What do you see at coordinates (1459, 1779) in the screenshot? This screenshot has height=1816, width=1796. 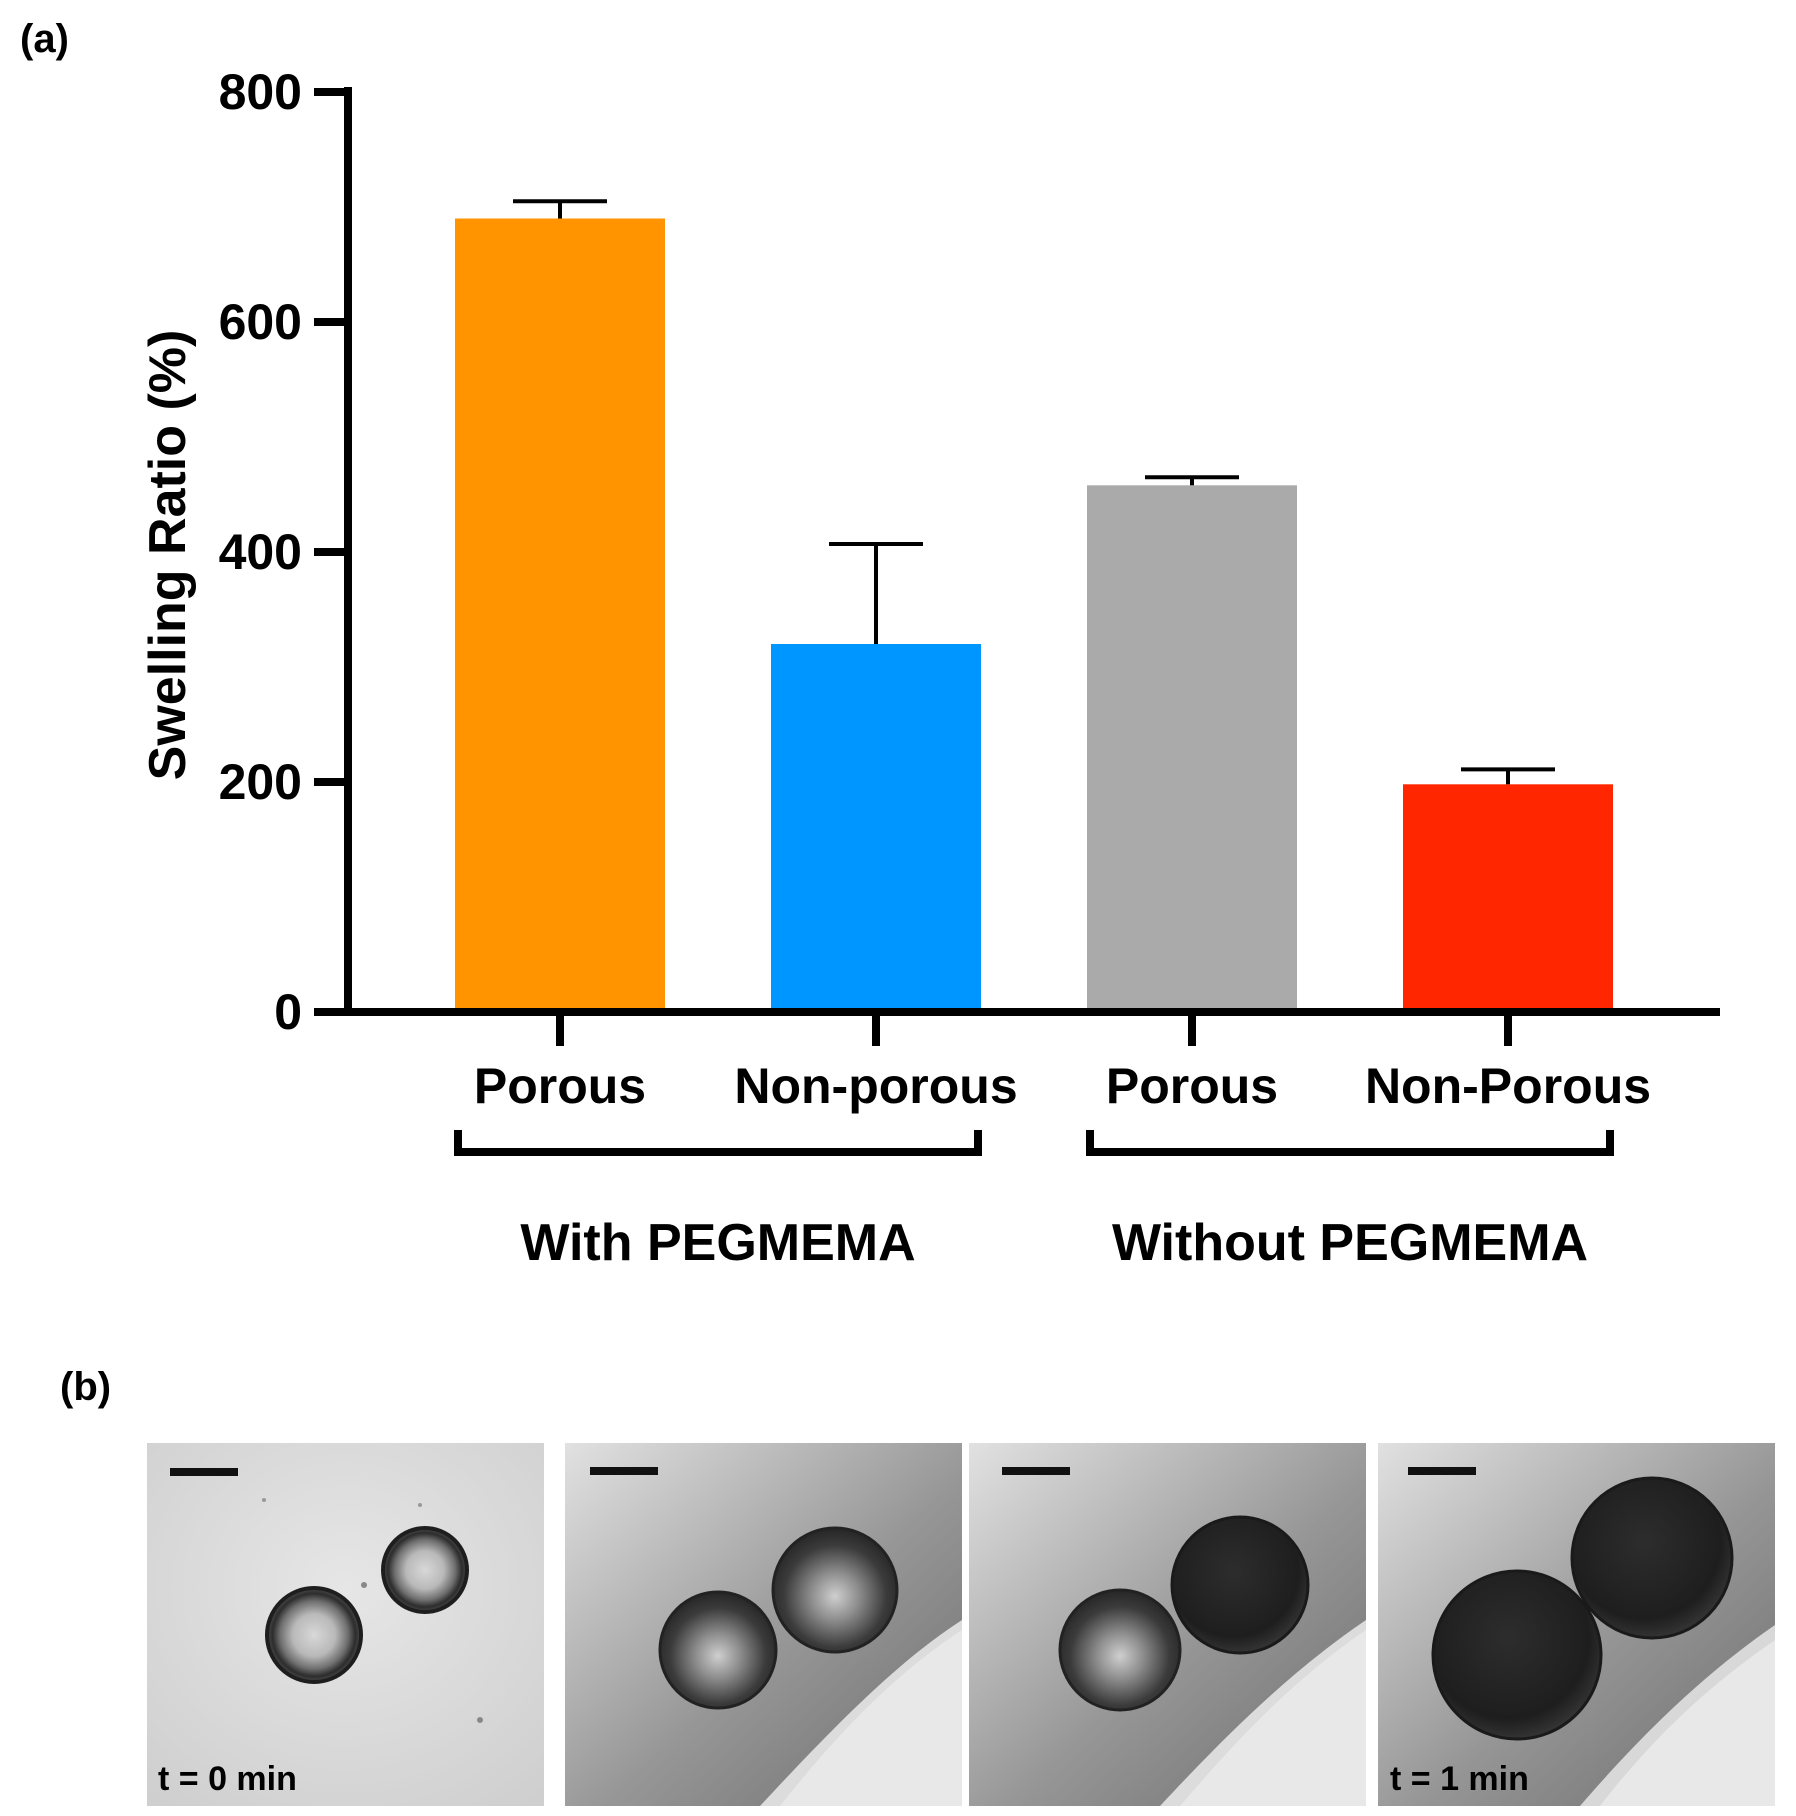 I see `time-label-end: t = 1 min` at bounding box center [1459, 1779].